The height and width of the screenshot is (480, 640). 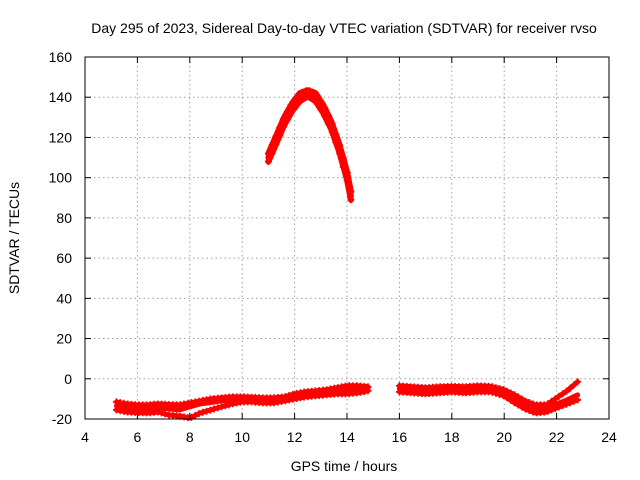 What do you see at coordinates (64, 218) in the screenshot?
I see `y-tick-label: 80` at bounding box center [64, 218].